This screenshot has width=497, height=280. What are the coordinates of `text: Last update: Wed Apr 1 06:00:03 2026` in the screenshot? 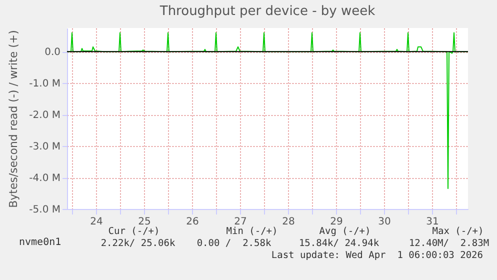 It's located at (377, 256).